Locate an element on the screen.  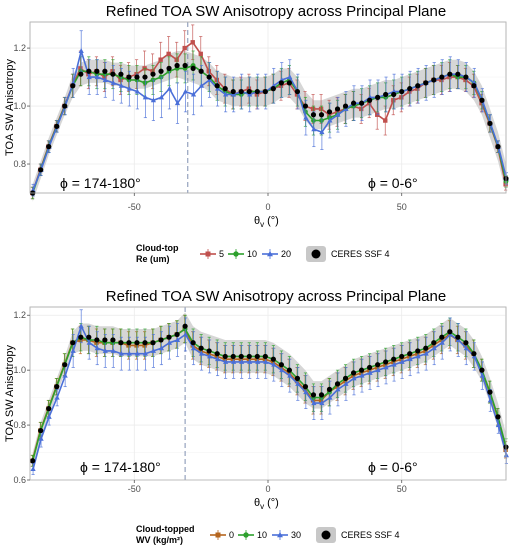
x-axis-label-unit: (°) is located at coordinates (273, 503).